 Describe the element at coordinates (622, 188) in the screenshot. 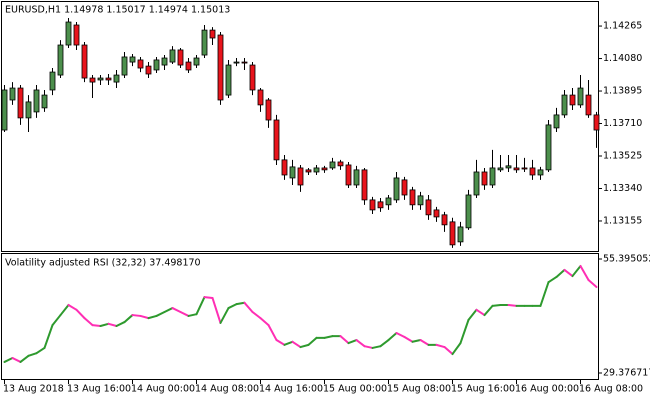

I see `y-tick-label: 1.13340` at that location.